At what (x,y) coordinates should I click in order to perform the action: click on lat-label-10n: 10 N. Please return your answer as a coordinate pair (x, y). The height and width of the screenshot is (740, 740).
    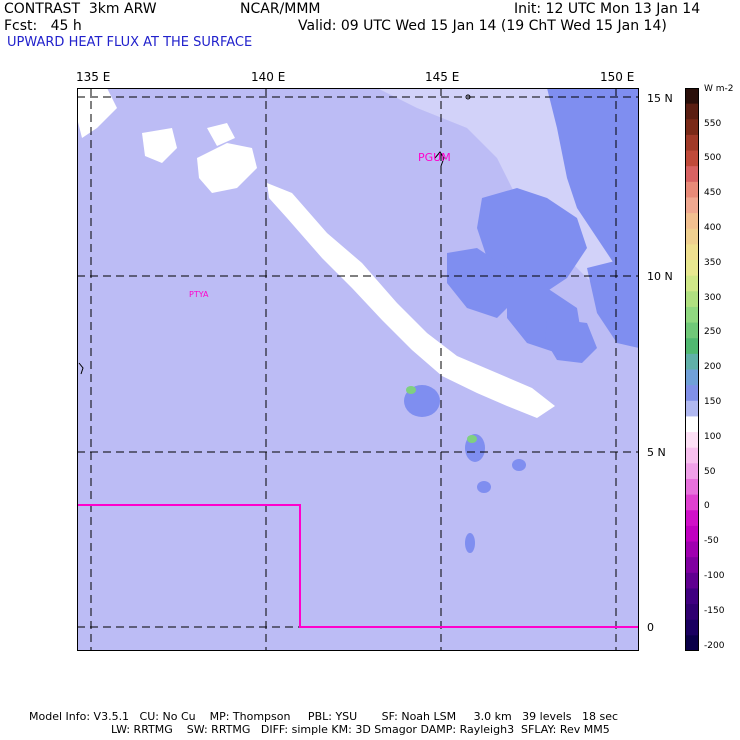
    Looking at the image, I should click on (660, 276).